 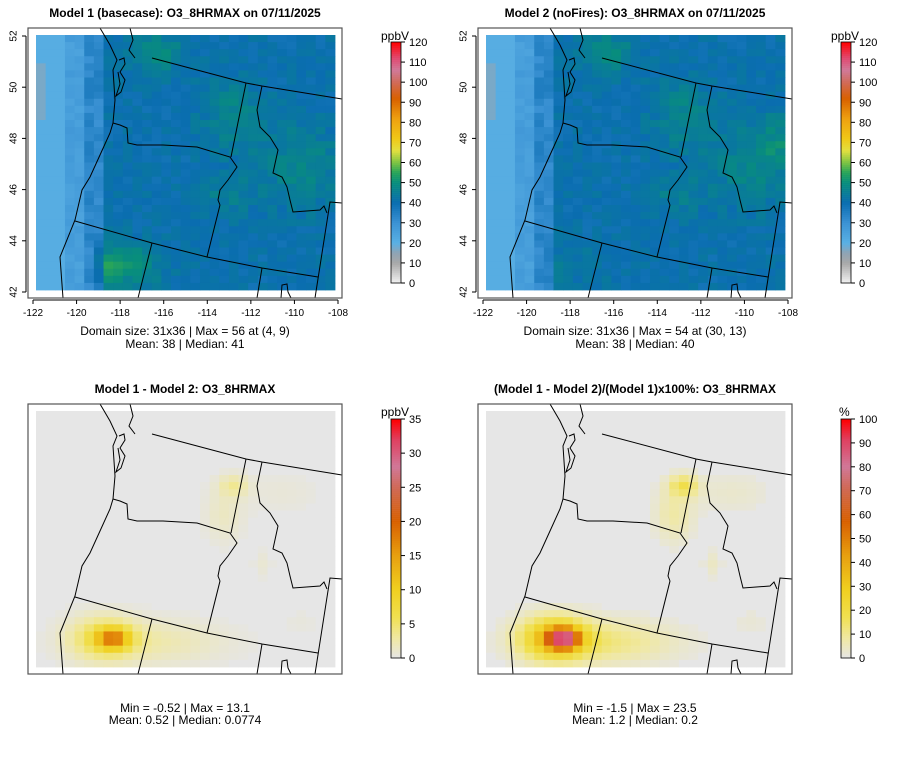 I want to click on colorbar-tick-label: 0, so click(x=412, y=284).